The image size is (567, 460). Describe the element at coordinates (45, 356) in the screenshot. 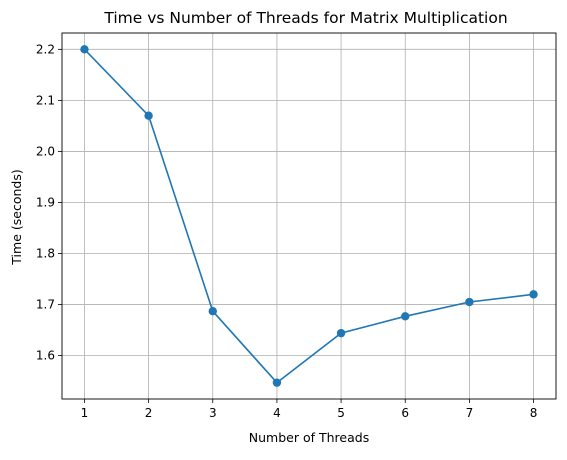

I see `y-tick-label: 1.6` at that location.